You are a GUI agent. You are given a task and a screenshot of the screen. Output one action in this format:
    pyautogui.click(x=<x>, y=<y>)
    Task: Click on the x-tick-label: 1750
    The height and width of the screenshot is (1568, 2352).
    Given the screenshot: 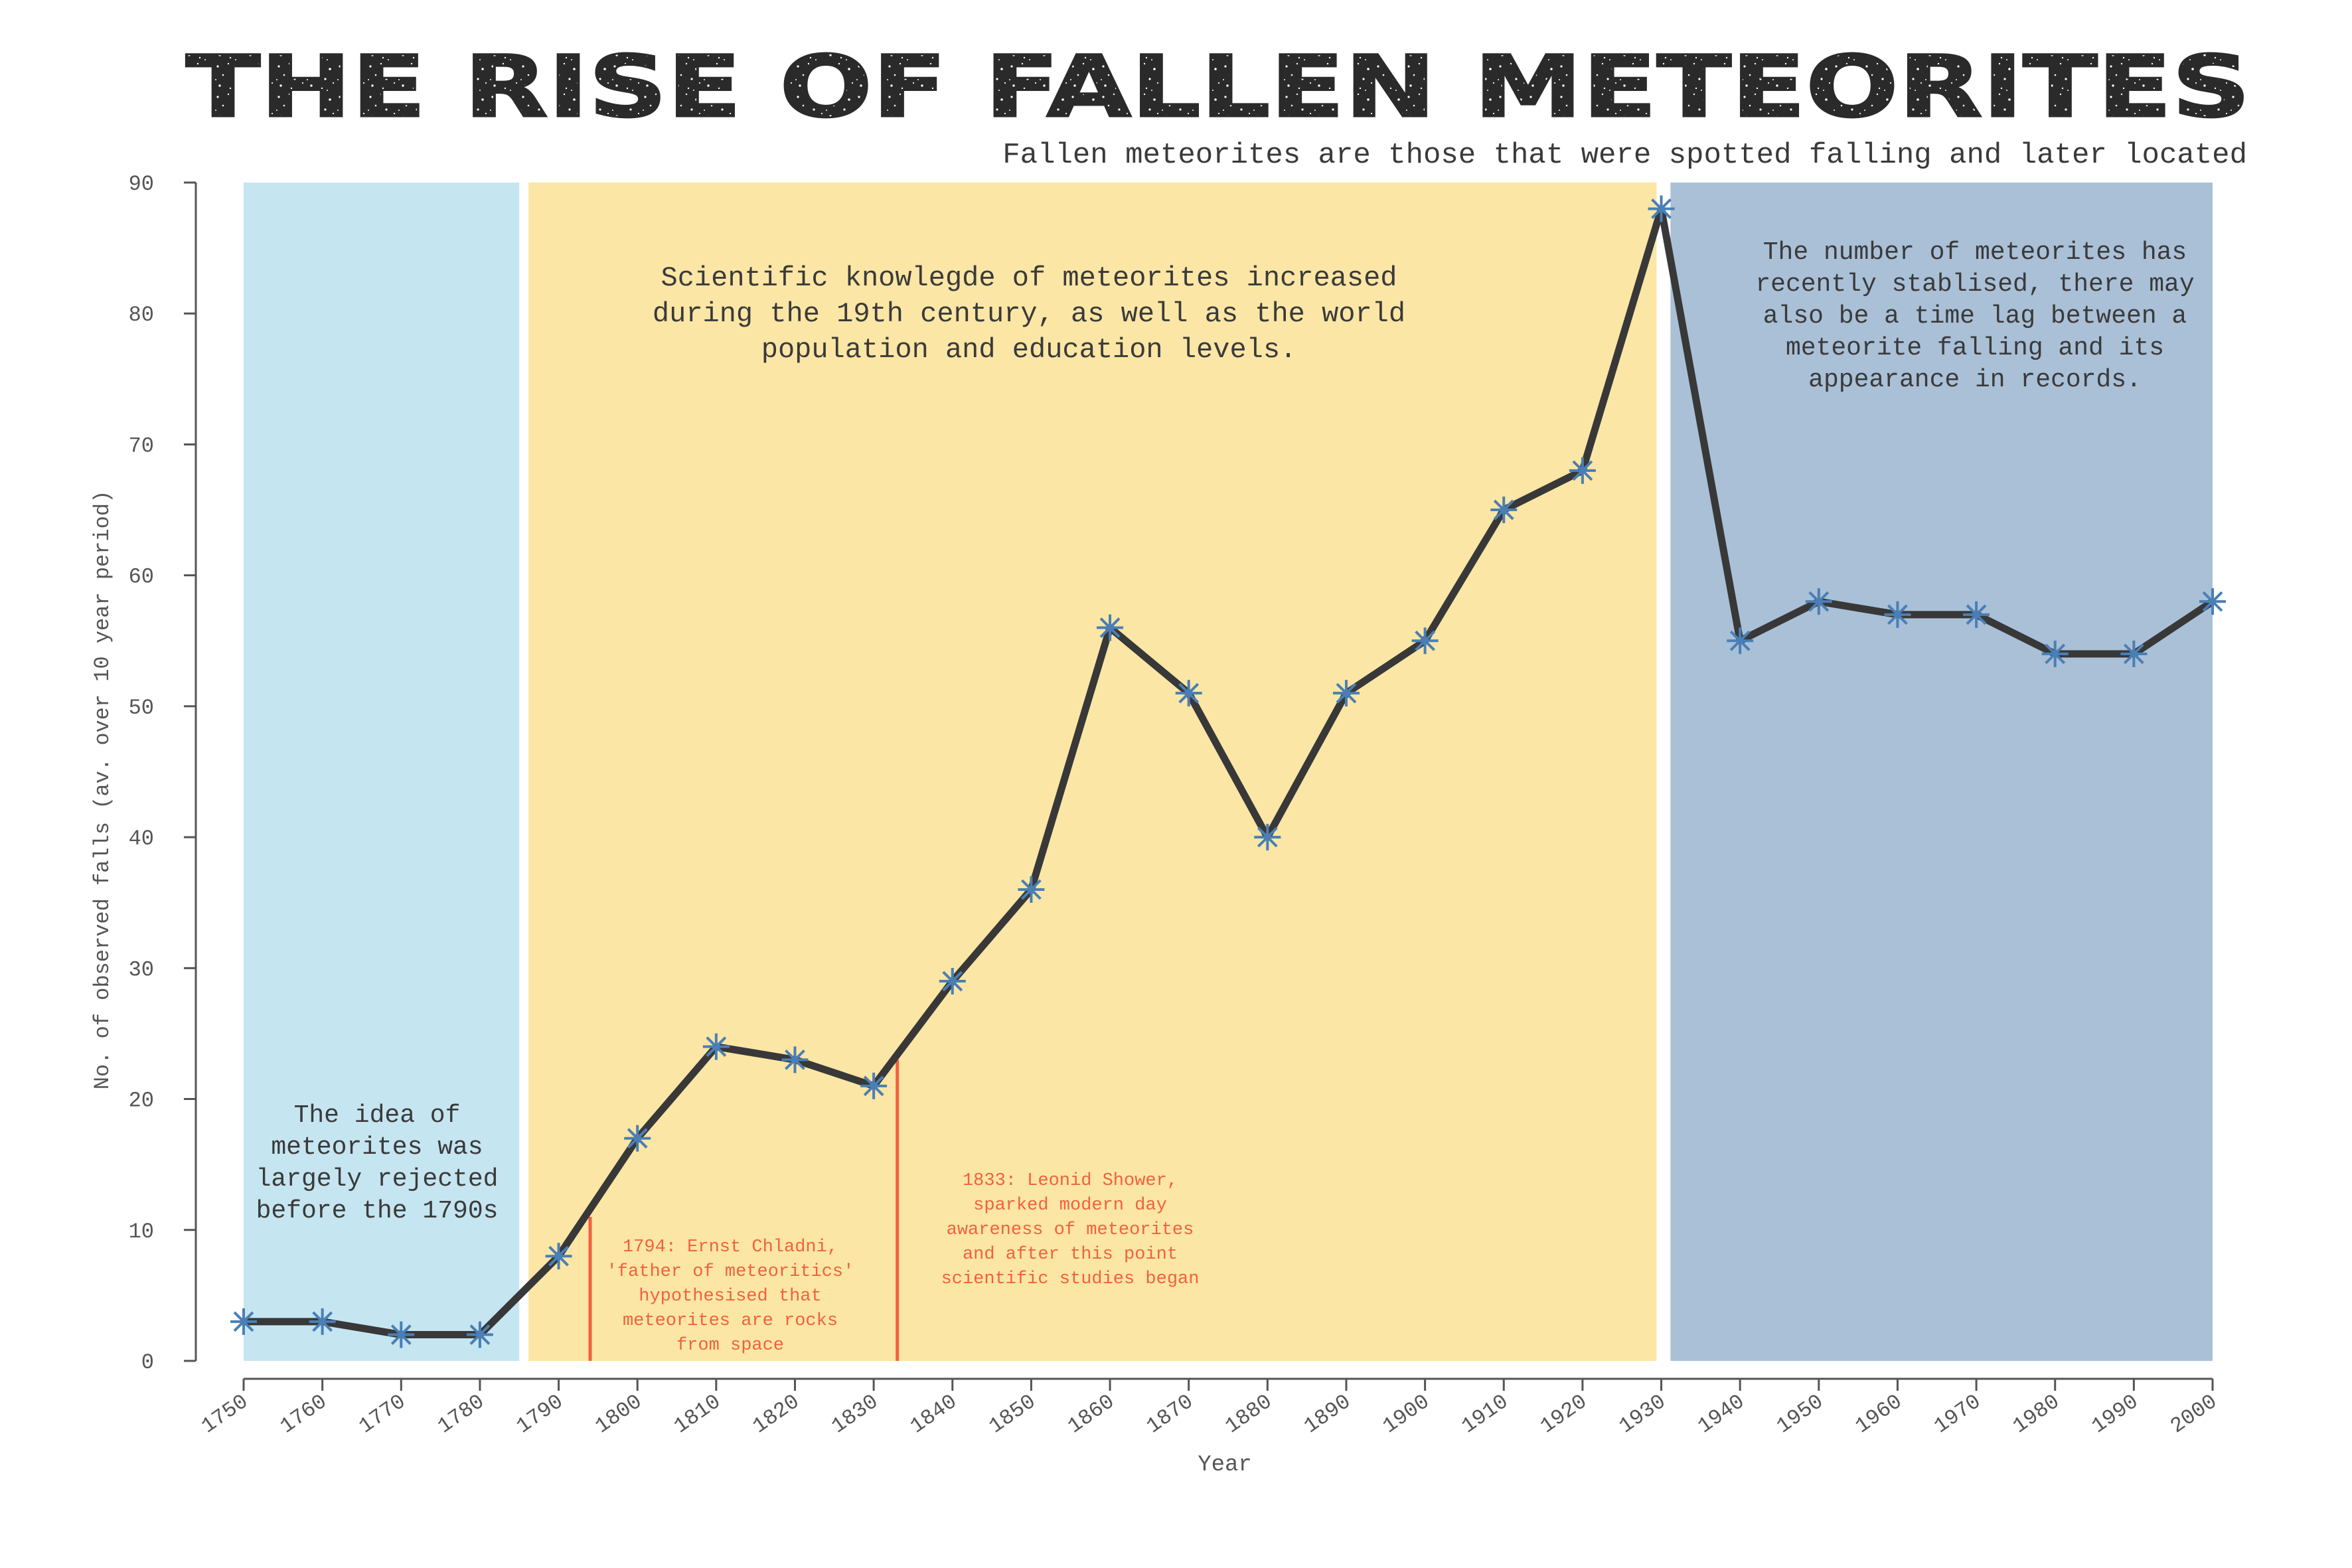 What is the action you would take?
    pyautogui.click(x=225, y=1414)
    